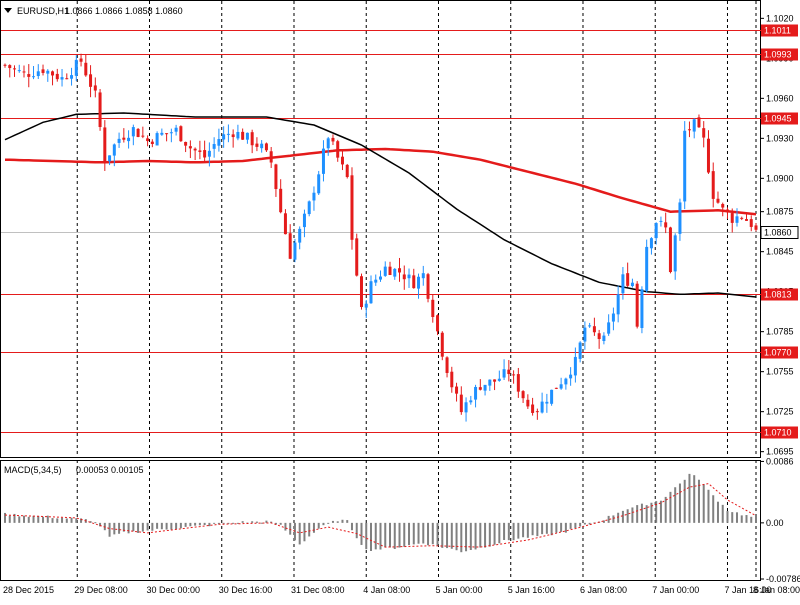 The width and height of the screenshot is (800, 605). What do you see at coordinates (380, 181) in the screenshot?
I see `slow-moving-average-line` at bounding box center [380, 181].